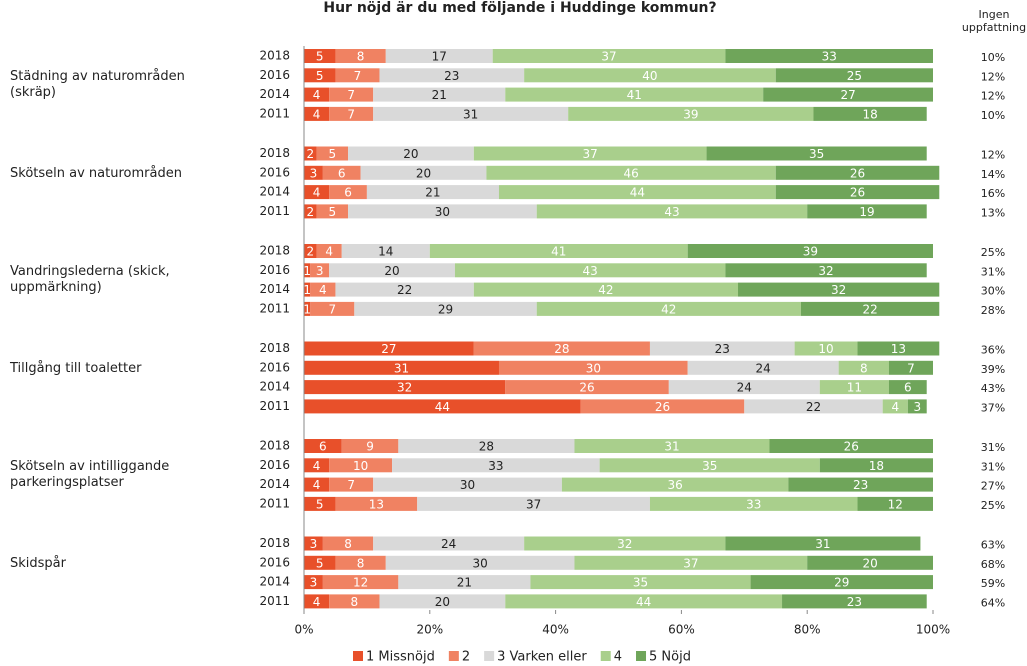  What do you see at coordinates (993, 310) in the screenshot?
I see `no-opinion-label: 28%` at bounding box center [993, 310].